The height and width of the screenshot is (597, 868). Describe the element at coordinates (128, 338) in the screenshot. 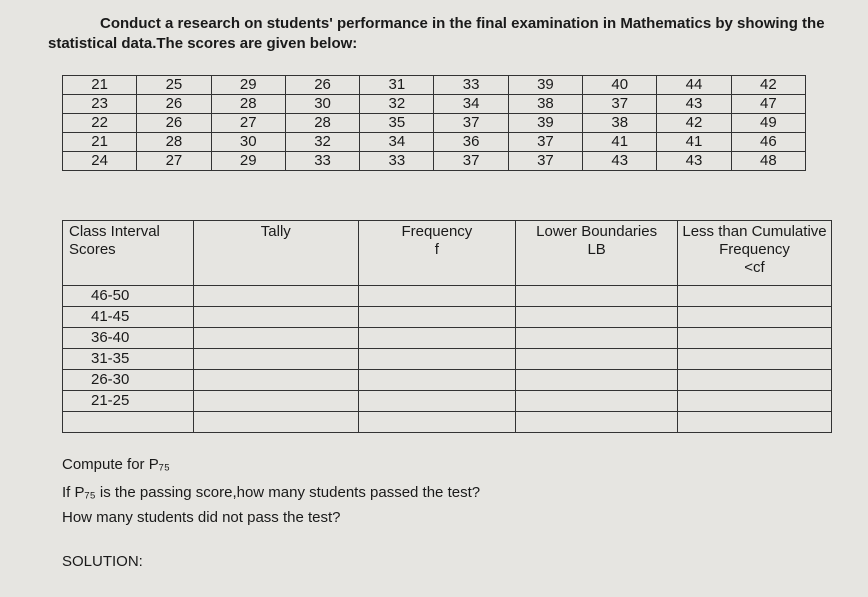

I see `class-interval: 36-40` at that location.